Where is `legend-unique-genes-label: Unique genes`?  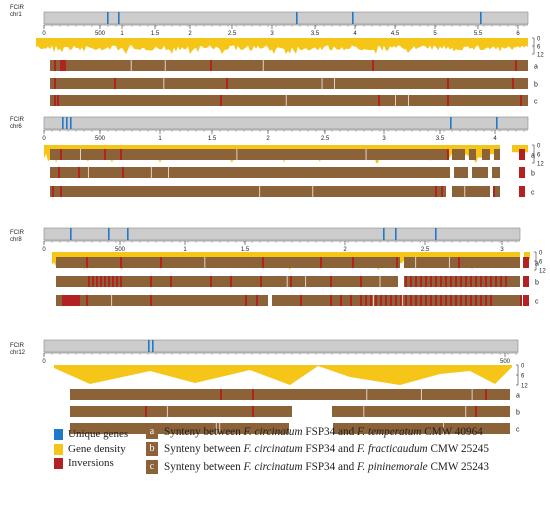
legend-unique-genes-label: Unique genes is located at coordinates (98, 434).